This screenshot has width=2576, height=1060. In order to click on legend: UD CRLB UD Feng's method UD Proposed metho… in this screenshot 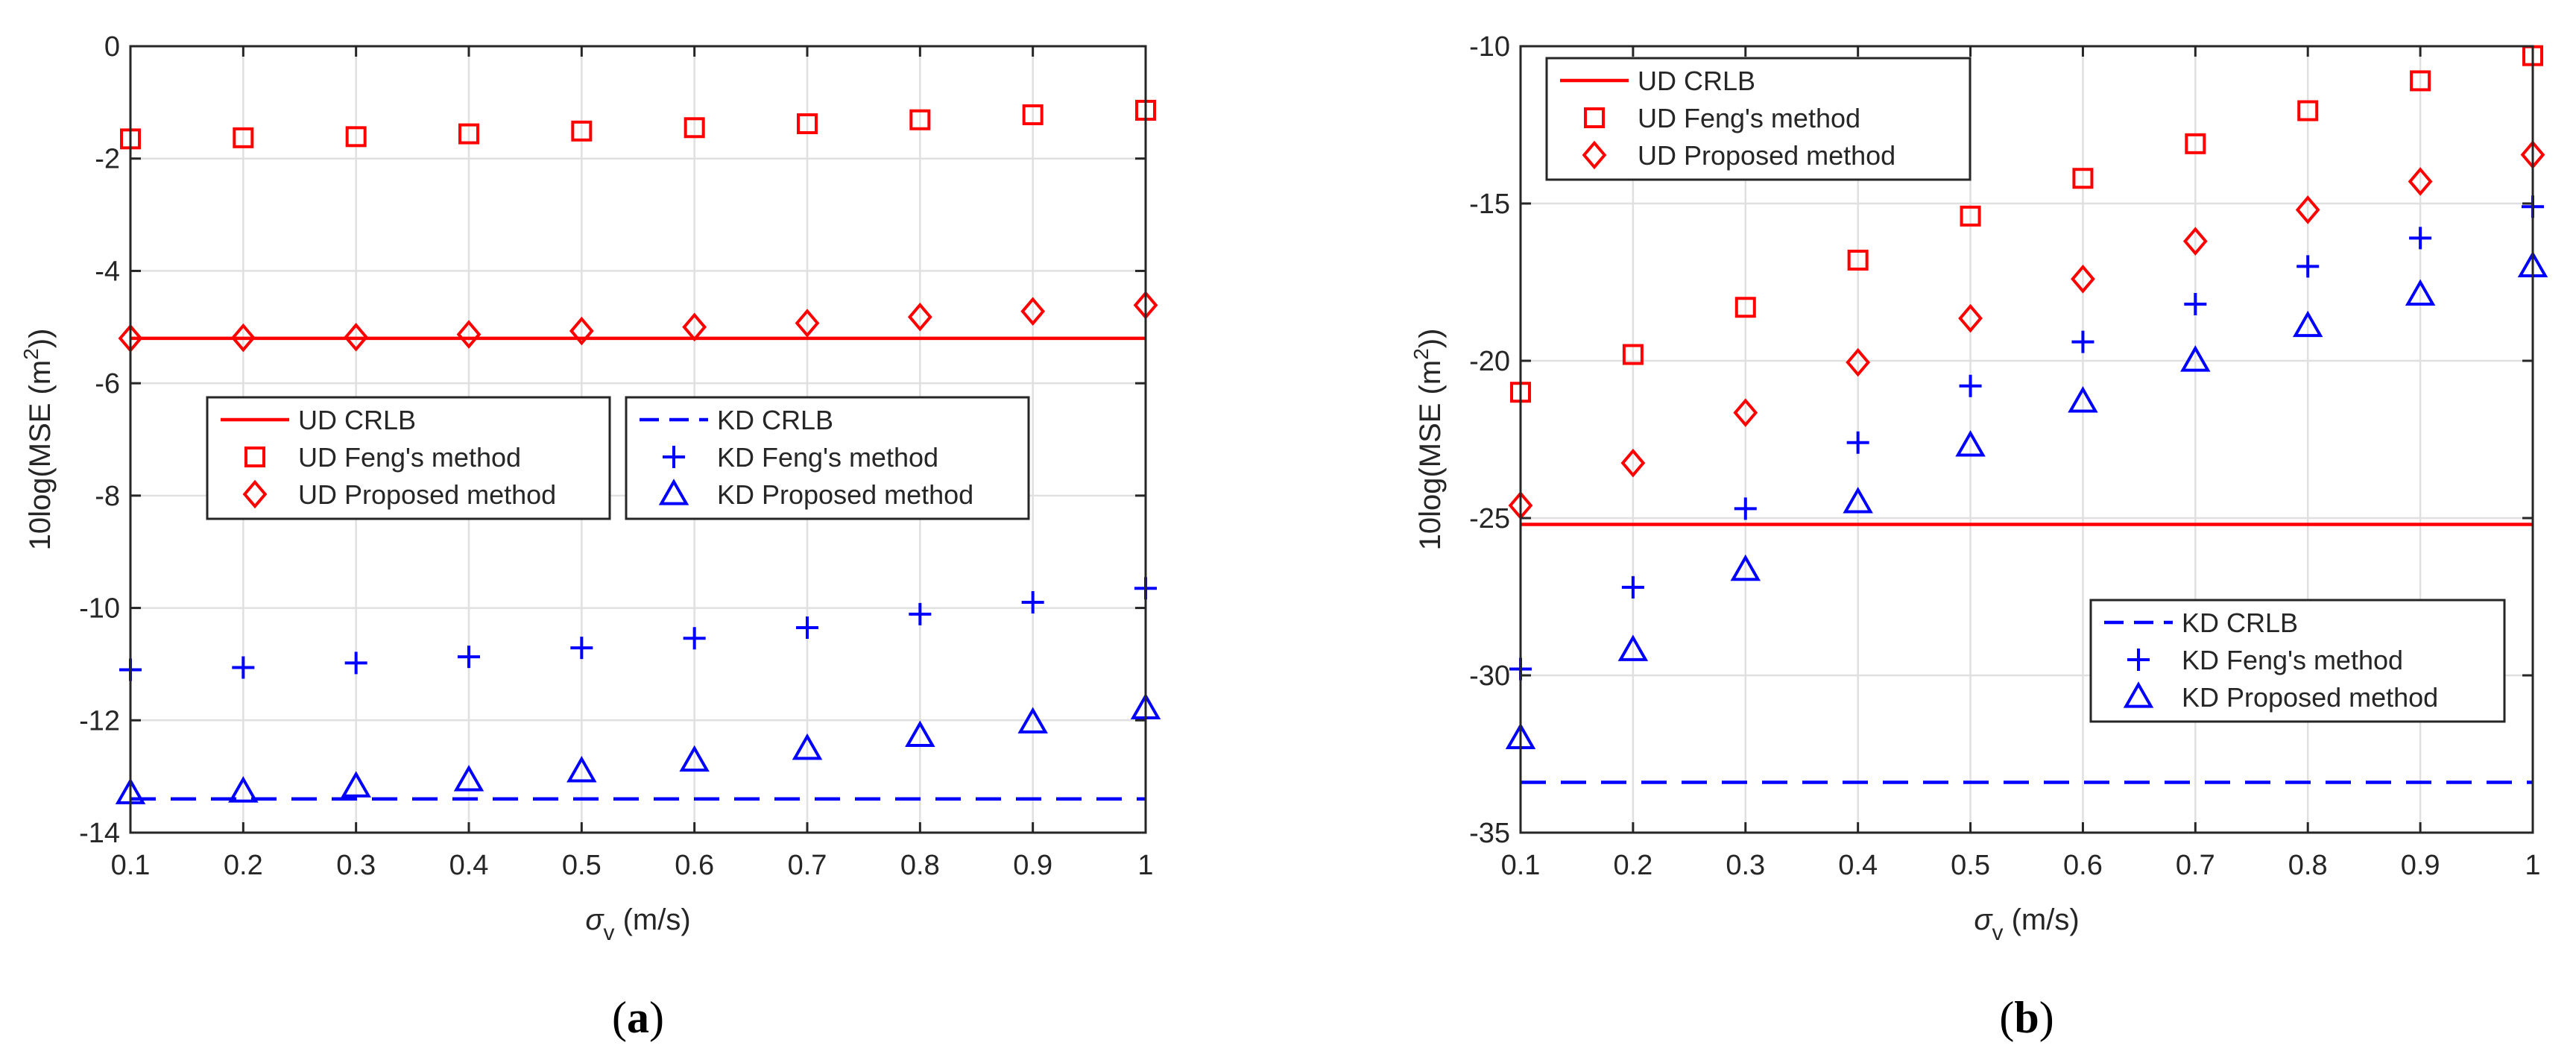, I will do `click(1758, 119)`.